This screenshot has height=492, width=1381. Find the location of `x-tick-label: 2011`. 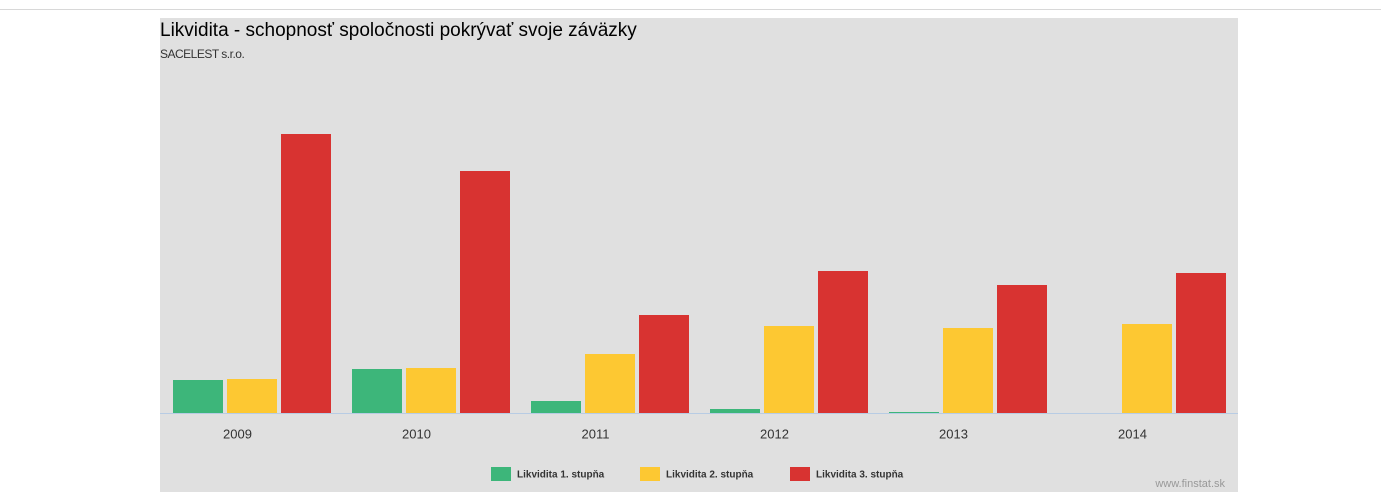

x-tick-label: 2011 is located at coordinates (596, 433).